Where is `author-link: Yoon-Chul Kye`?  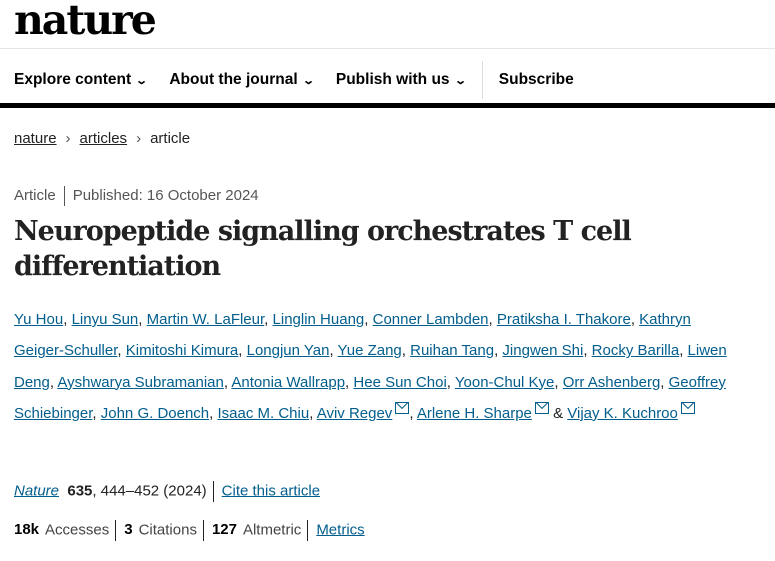
author-link: Yoon-Chul Kye is located at coordinates (504, 382).